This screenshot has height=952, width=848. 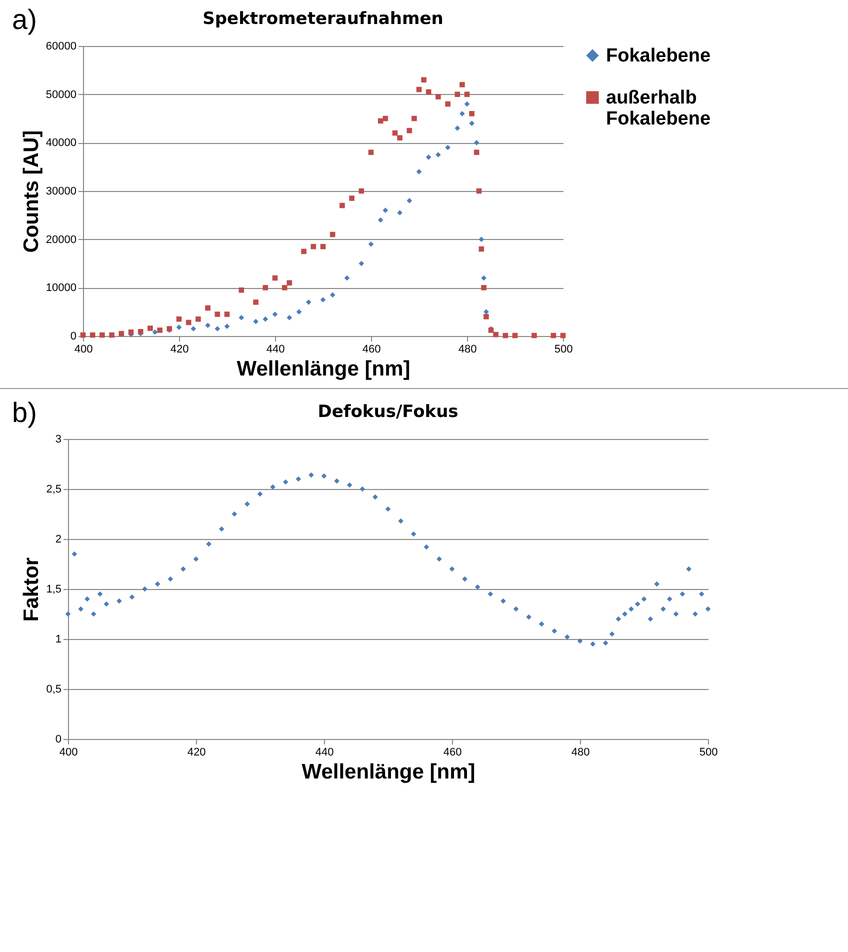 What do you see at coordinates (61, 94) in the screenshot?
I see `y-tick-label: 50000` at bounding box center [61, 94].